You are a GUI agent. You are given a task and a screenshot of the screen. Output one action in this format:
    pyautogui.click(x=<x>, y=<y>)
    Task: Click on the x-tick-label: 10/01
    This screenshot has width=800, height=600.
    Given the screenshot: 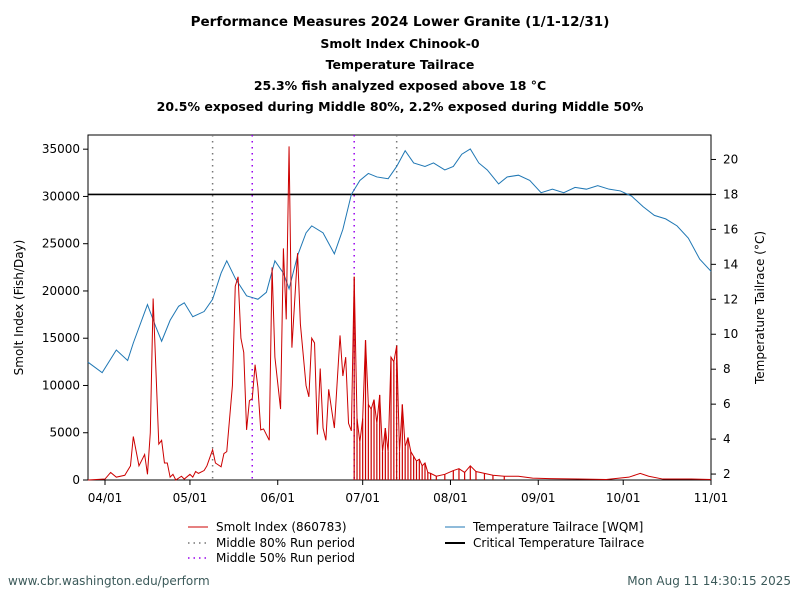 What is the action you would take?
    pyautogui.click(x=623, y=498)
    